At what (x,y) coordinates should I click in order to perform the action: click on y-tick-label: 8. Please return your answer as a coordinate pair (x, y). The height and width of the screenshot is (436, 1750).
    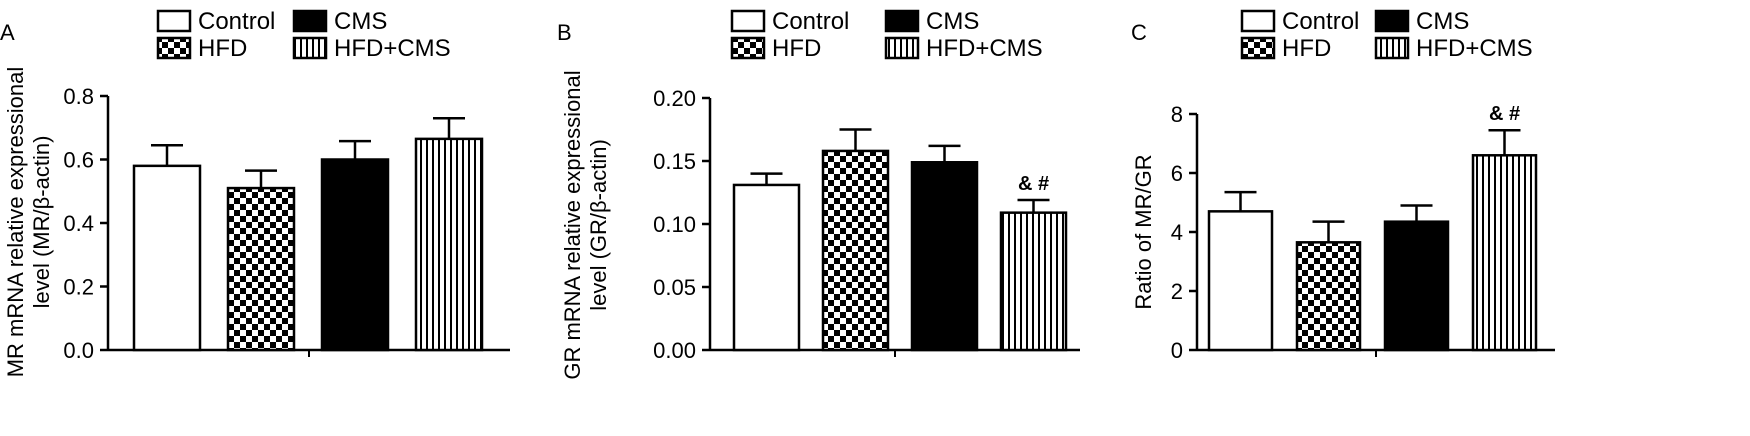
    Looking at the image, I should click on (1177, 114).